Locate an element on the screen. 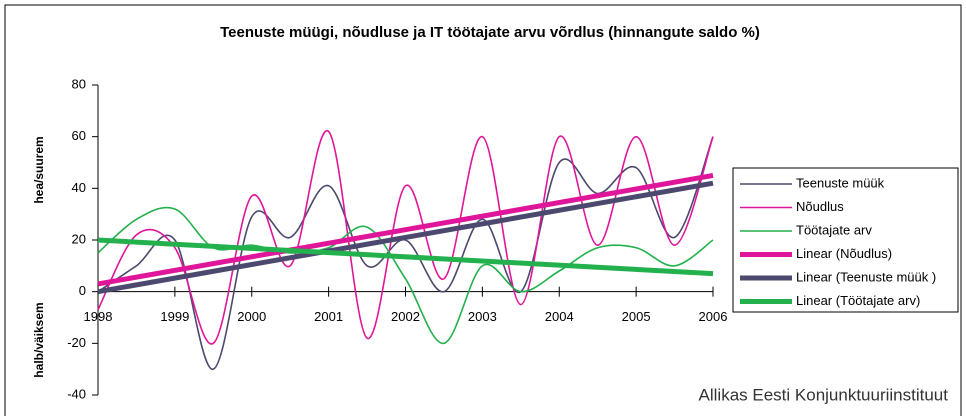 The height and width of the screenshot is (416, 966). legend-label: Teenuste müük is located at coordinates (840, 182).